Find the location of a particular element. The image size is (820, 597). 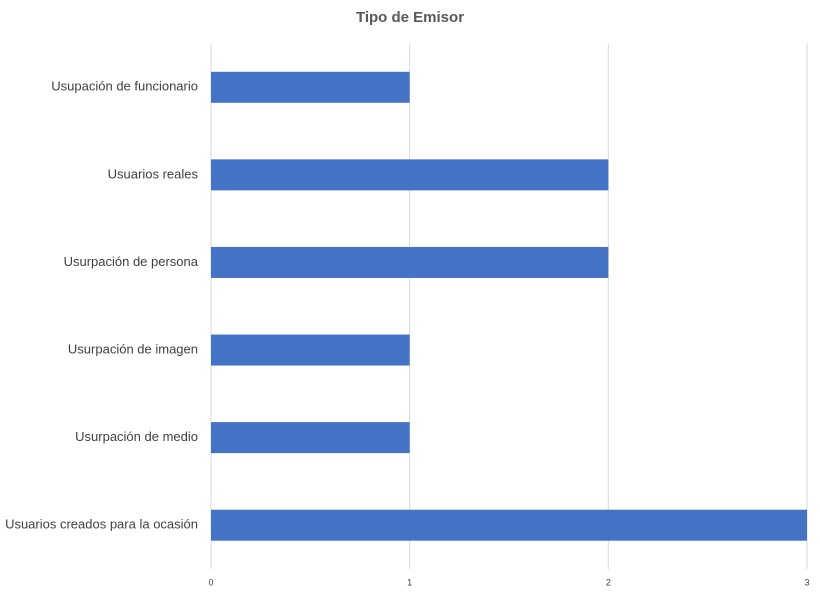

x-tick-label: 1 is located at coordinates (409, 582).